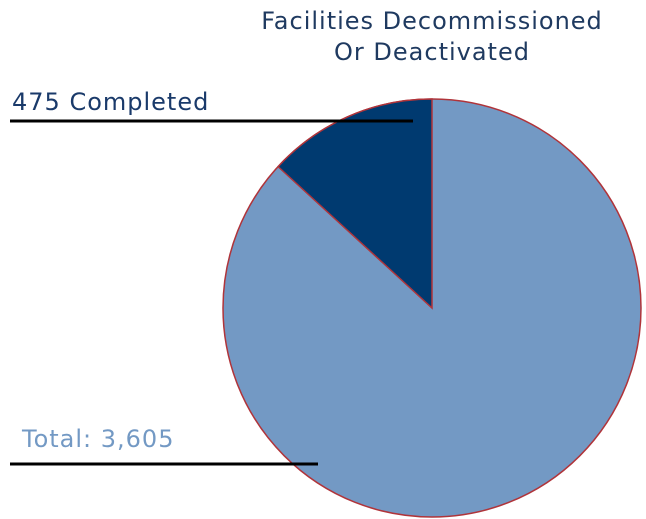 Image resolution: width=646 pixels, height=519 pixels. Describe the element at coordinates (110, 102) in the screenshot. I see `slice-label: 475 Completed` at that location.